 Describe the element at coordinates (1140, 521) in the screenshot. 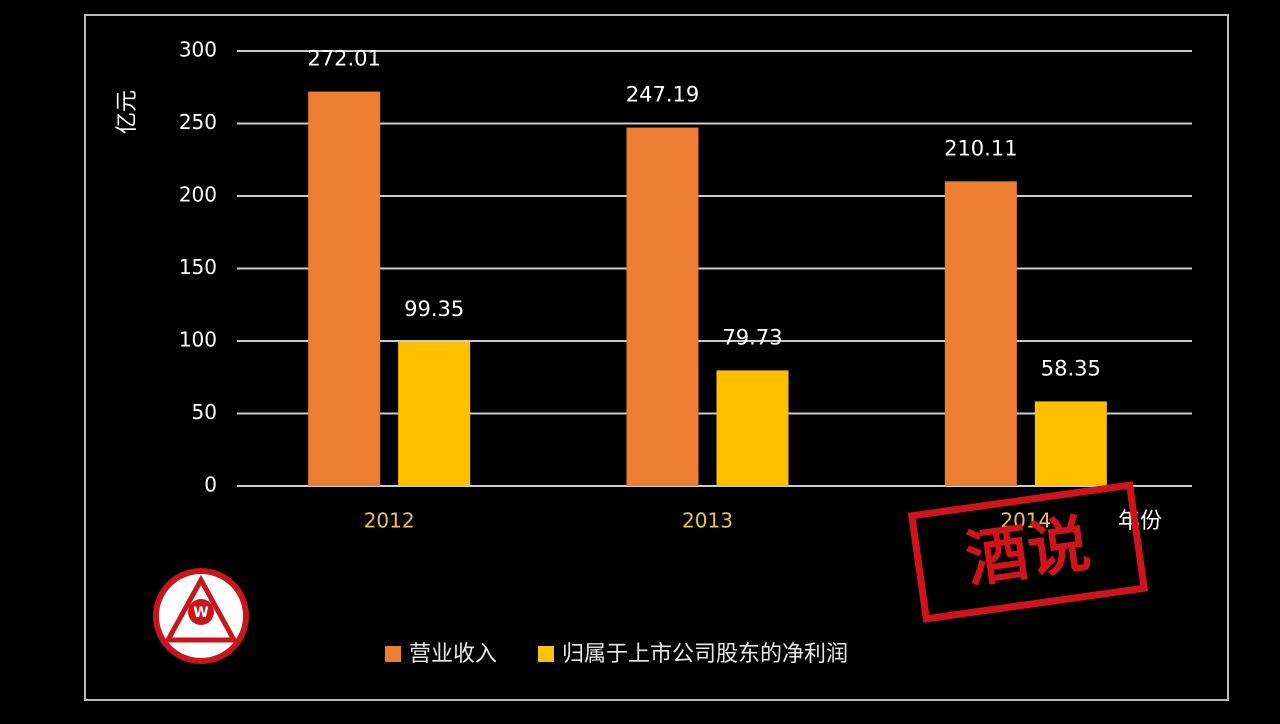

I see `x-axis-label: 年份` at that location.